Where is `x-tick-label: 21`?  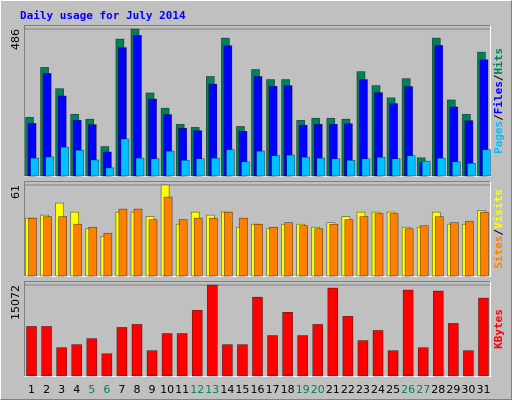 x-tick-label: 21 is located at coordinates (333, 389).